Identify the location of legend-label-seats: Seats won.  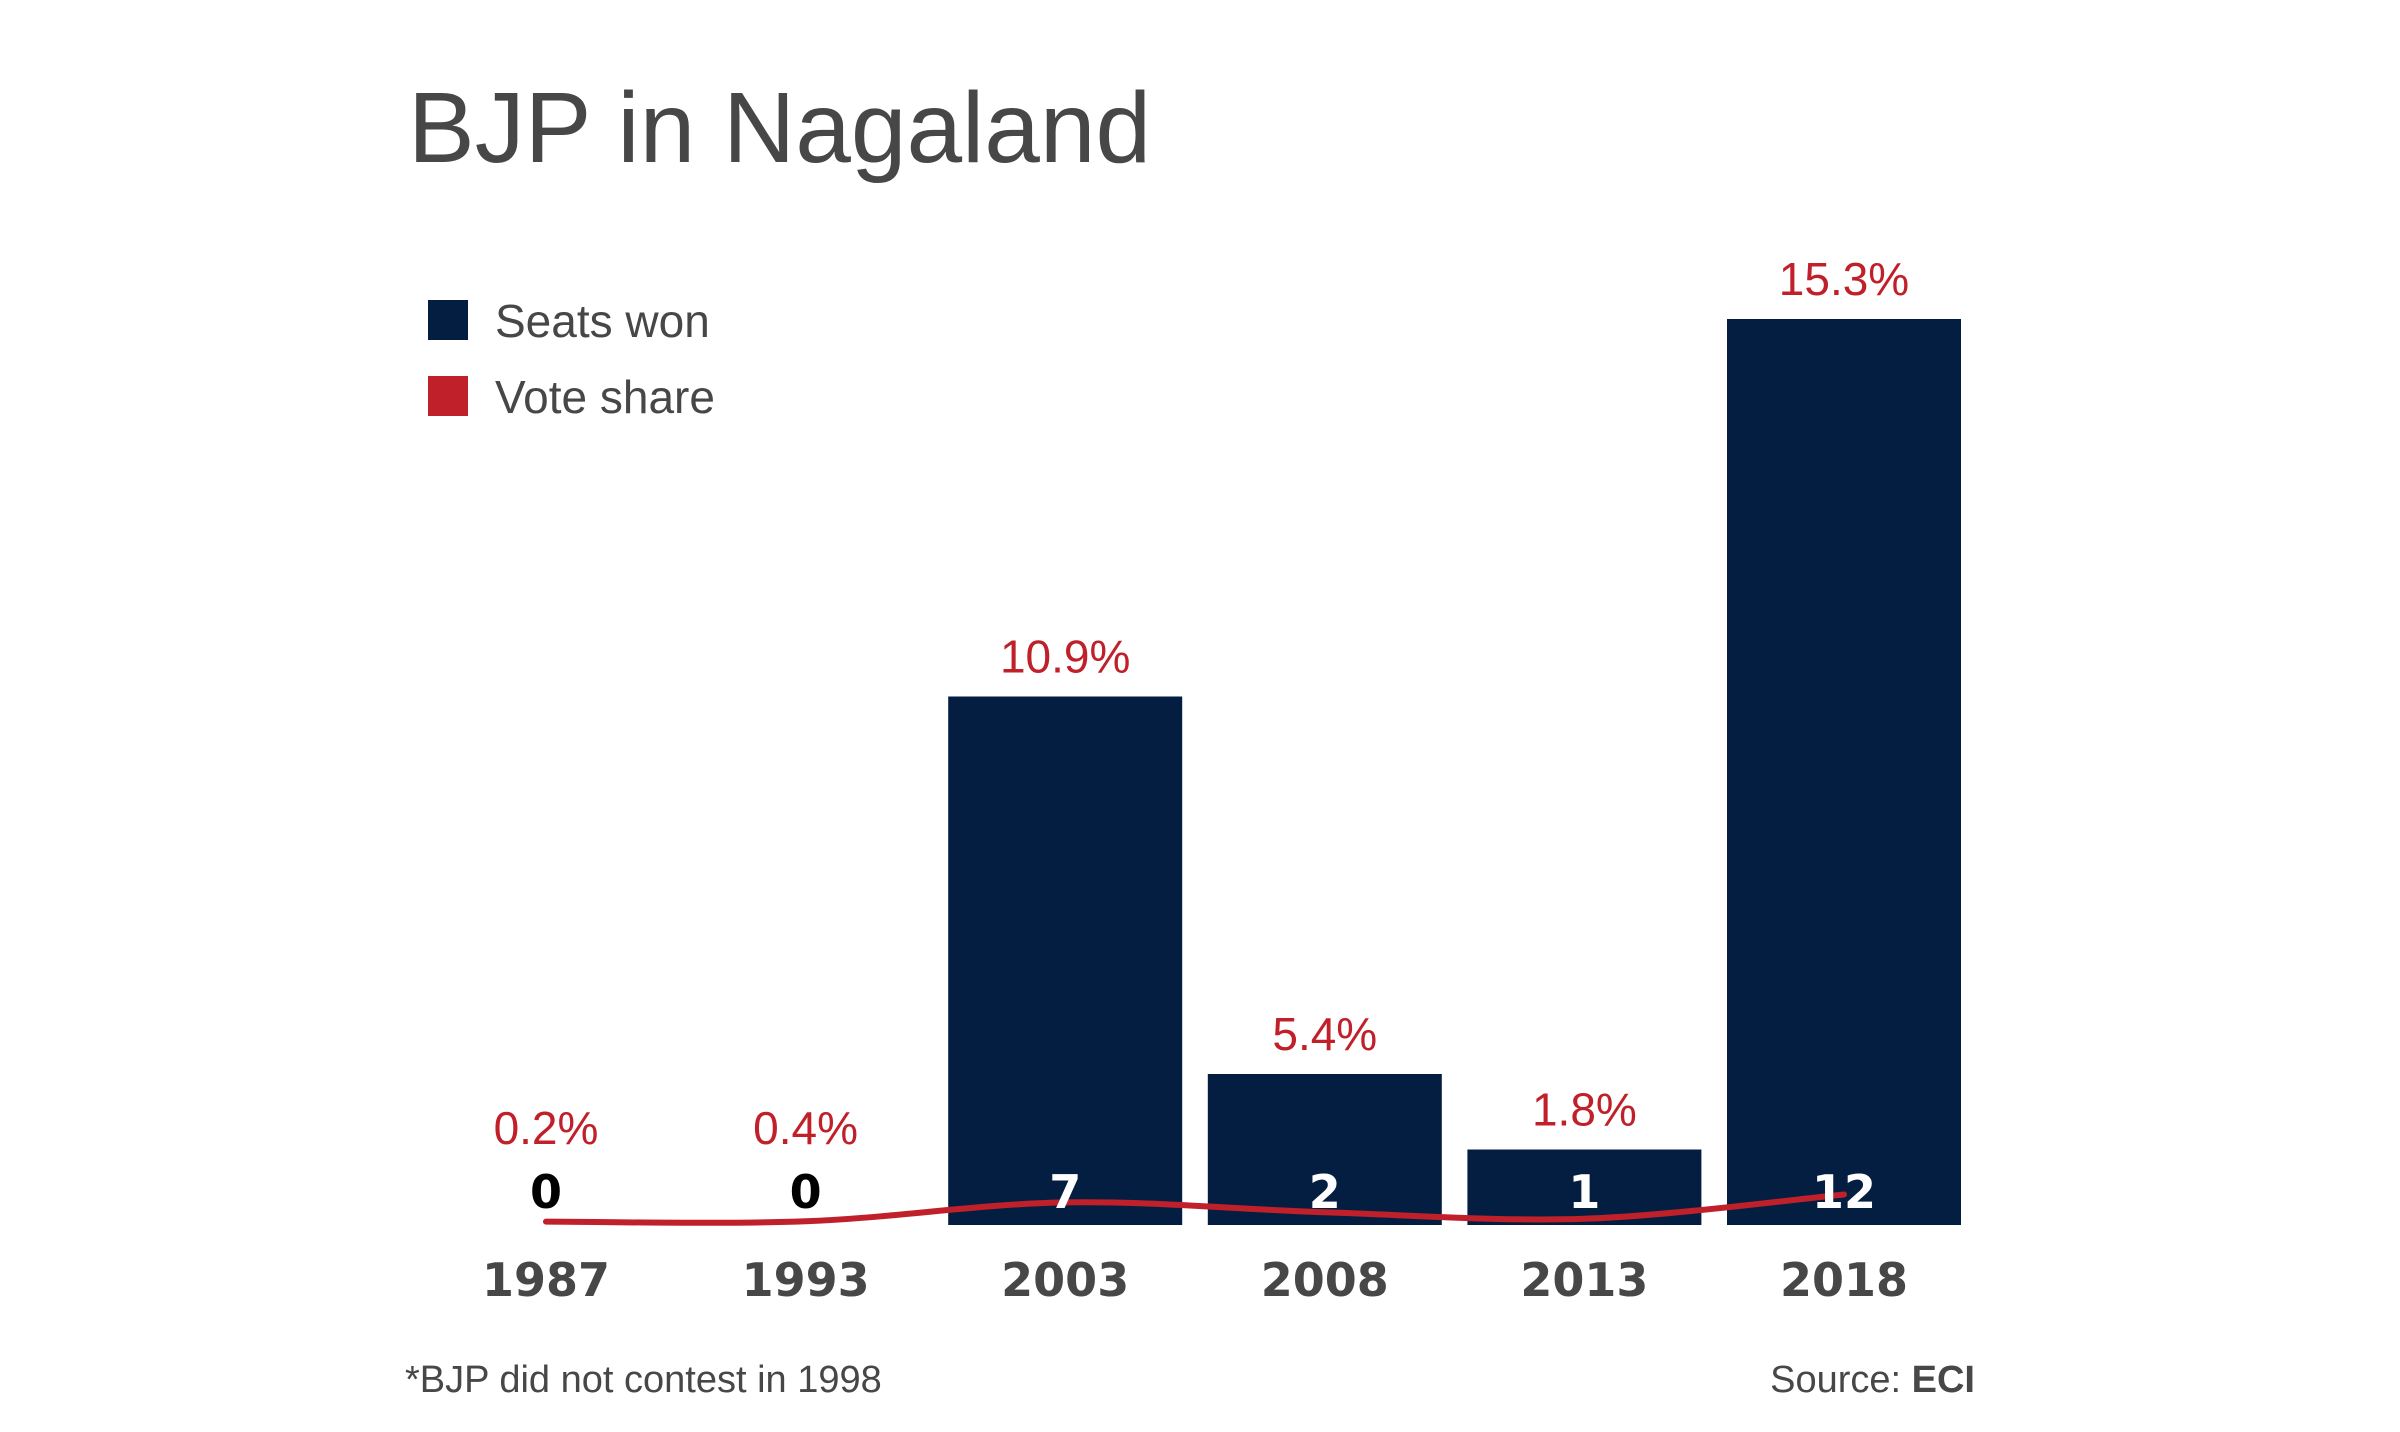
(602, 321).